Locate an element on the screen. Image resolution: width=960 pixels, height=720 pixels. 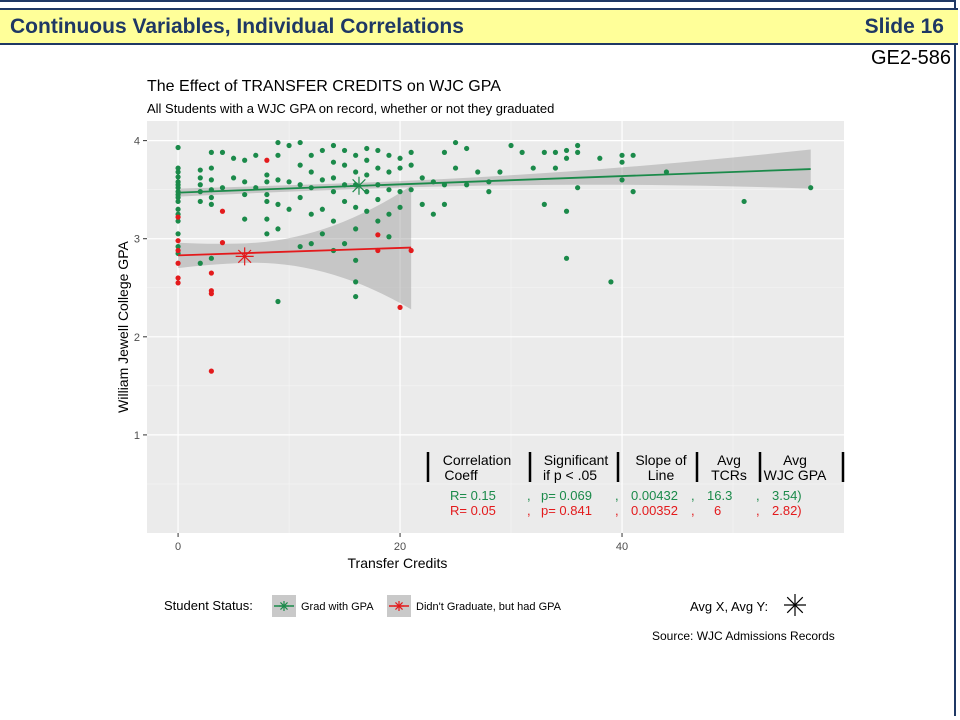
table-cell: 16.3 is located at coordinates (719, 495).